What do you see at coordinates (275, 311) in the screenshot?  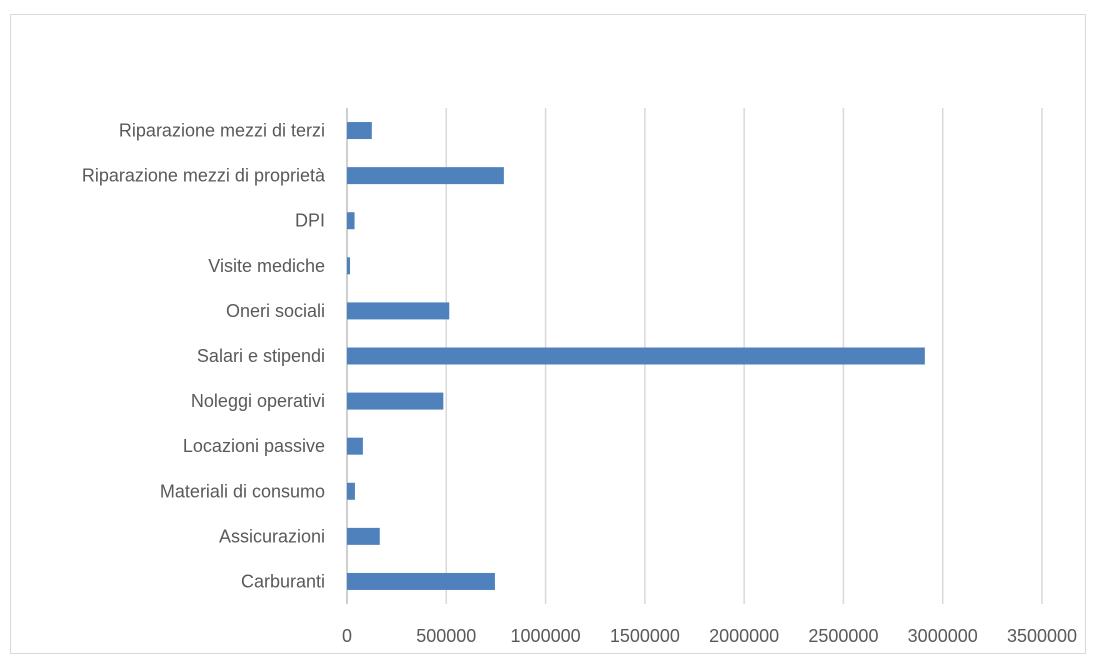 I see `category-label: Oneri sociali` at bounding box center [275, 311].